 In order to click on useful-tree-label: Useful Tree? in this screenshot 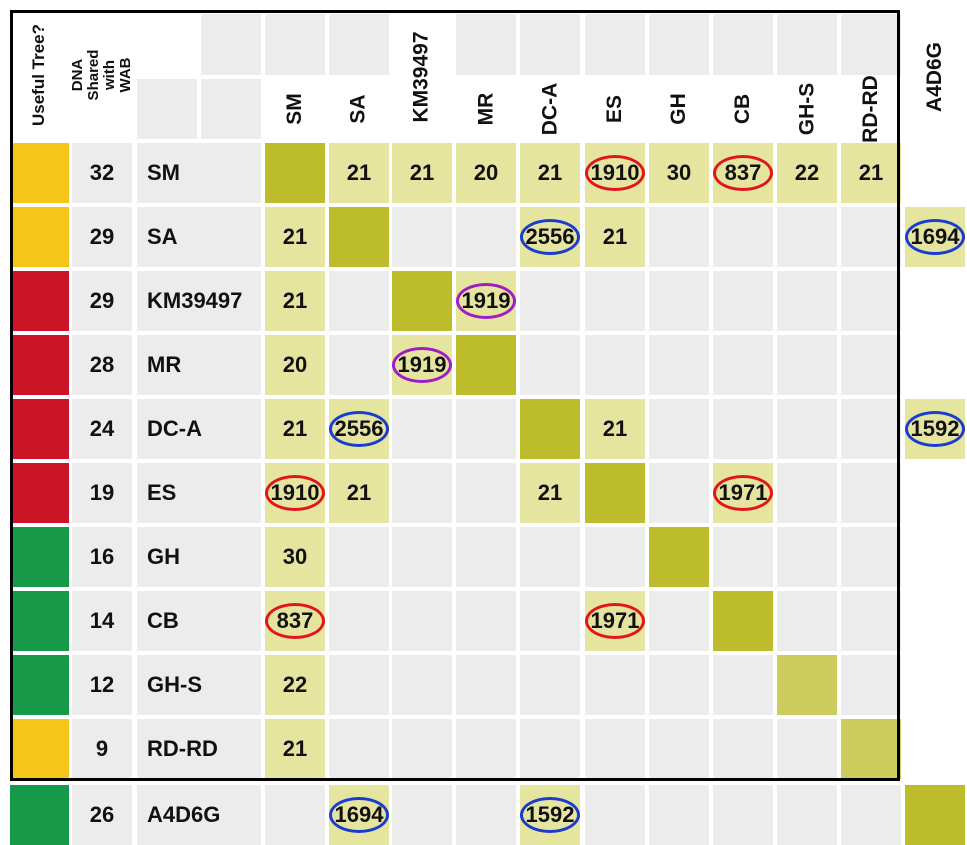, I will do `click(39, 74)`.